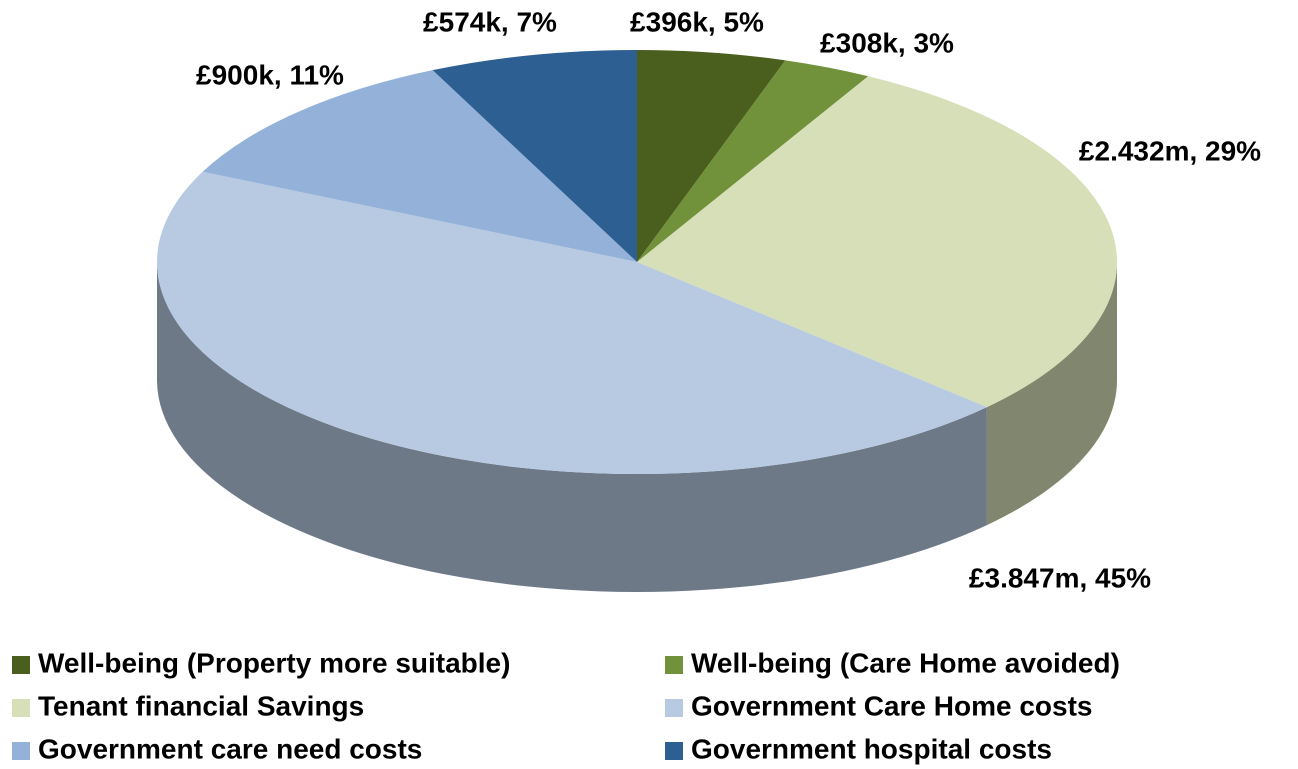 Image resolution: width=1298 pixels, height=769 pixels. Describe the element at coordinates (270, 74) in the screenshot. I see `data-label: £900k, 11%` at that location.